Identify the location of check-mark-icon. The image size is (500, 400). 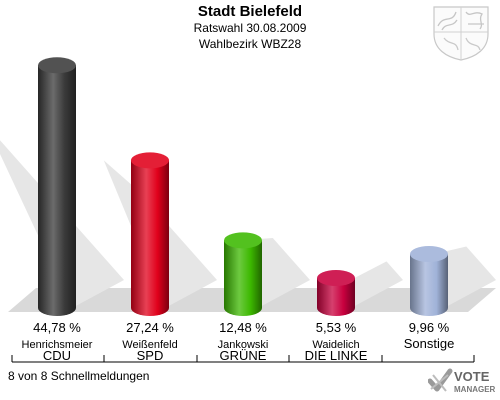
(440, 380).